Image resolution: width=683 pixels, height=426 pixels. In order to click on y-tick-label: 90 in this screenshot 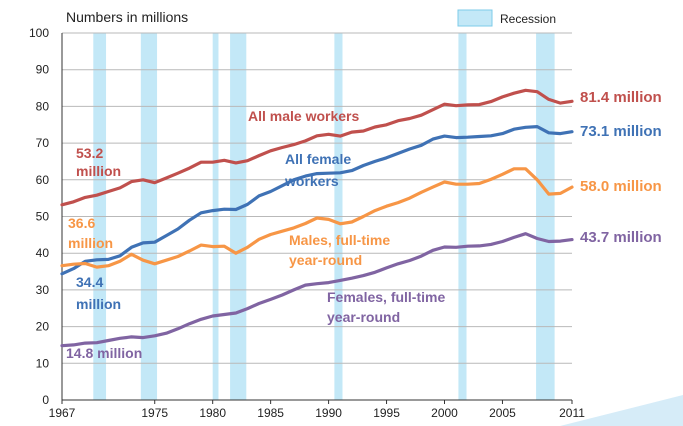, I will do `click(43, 70)`.